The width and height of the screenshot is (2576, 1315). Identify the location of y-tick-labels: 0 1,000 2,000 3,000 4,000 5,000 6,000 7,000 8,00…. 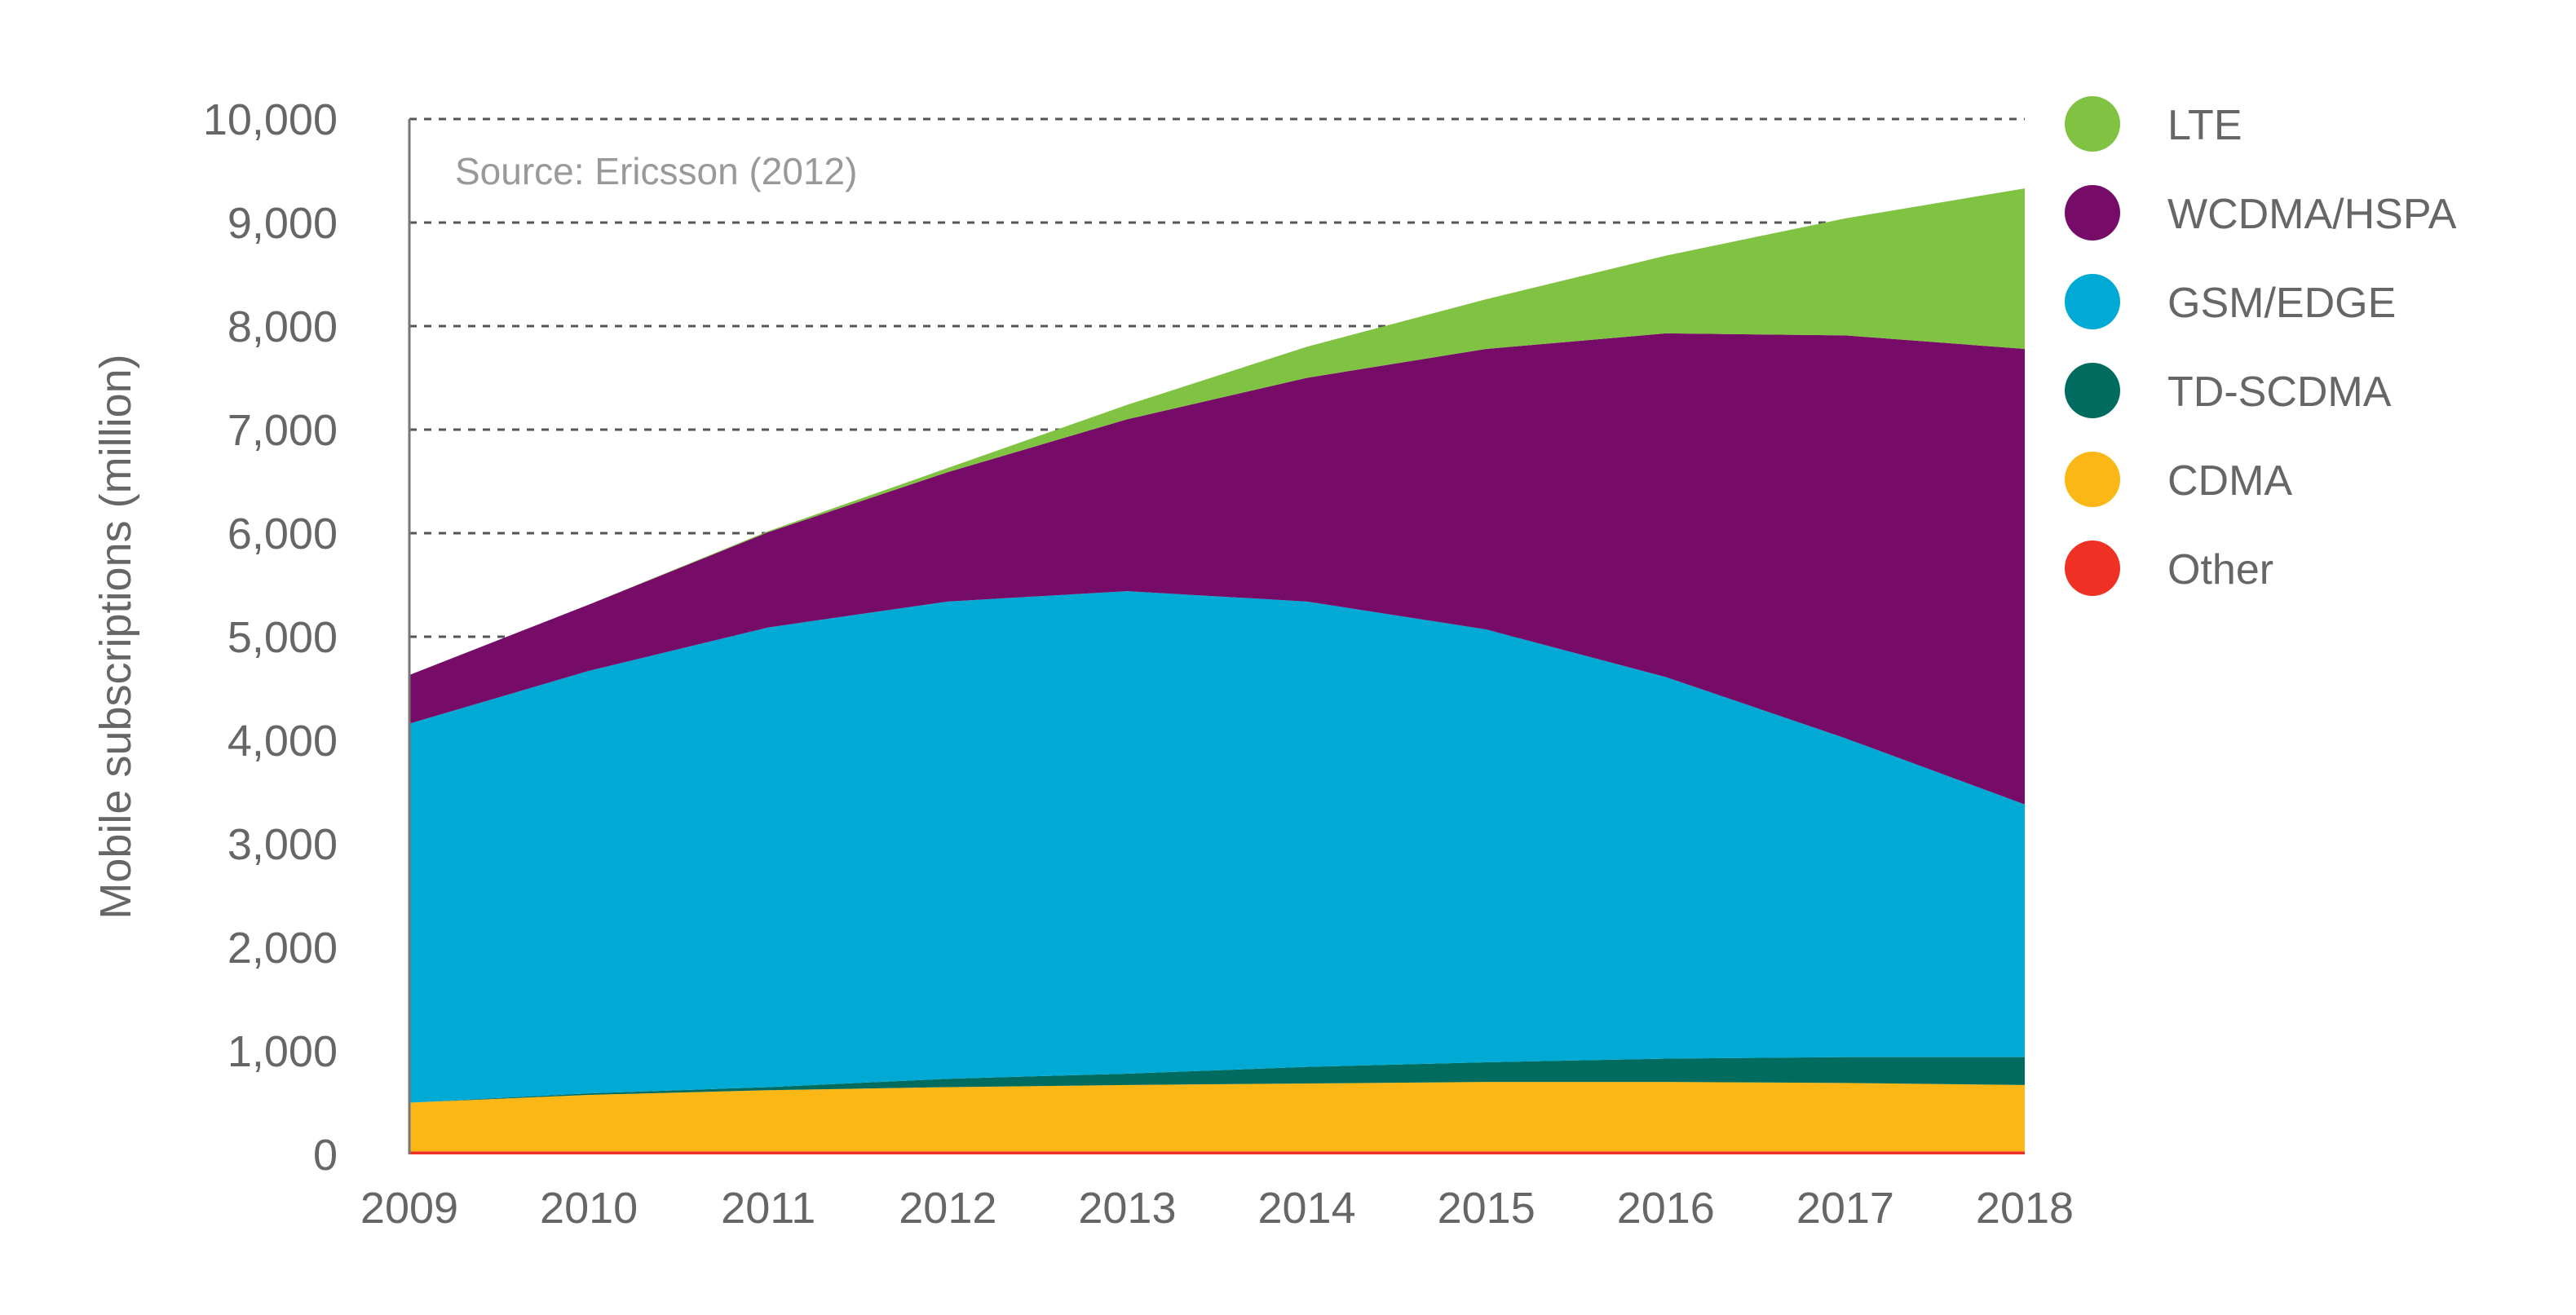
(270, 638).